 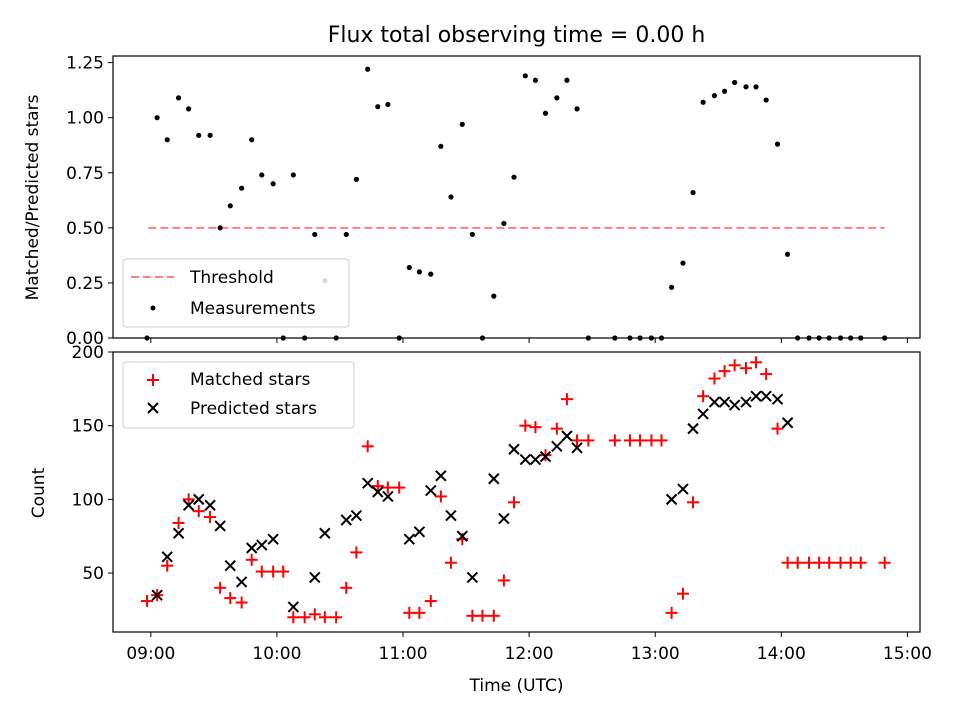 I want to click on bottom-y-axis-label: Count, so click(x=39, y=492).